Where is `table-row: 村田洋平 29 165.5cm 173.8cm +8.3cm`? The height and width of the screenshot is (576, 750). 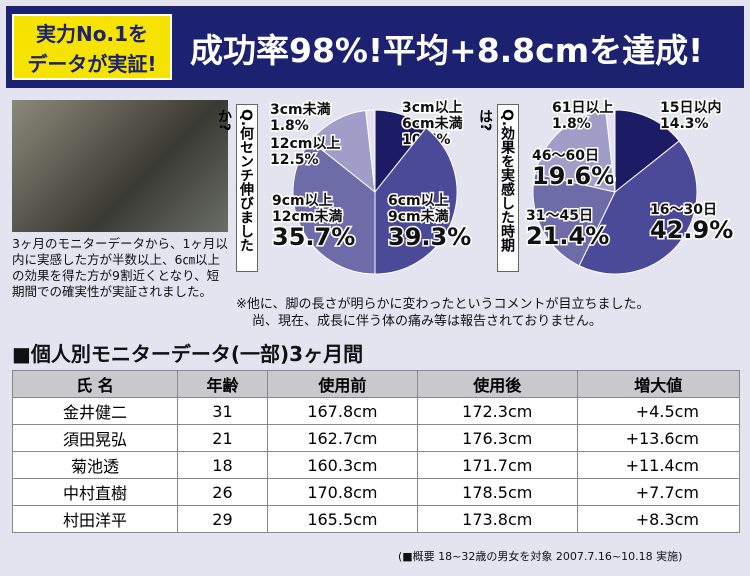 table-row: 村田洋平 29 165.5cm 173.8cm +8.3cm is located at coordinates (376, 519).